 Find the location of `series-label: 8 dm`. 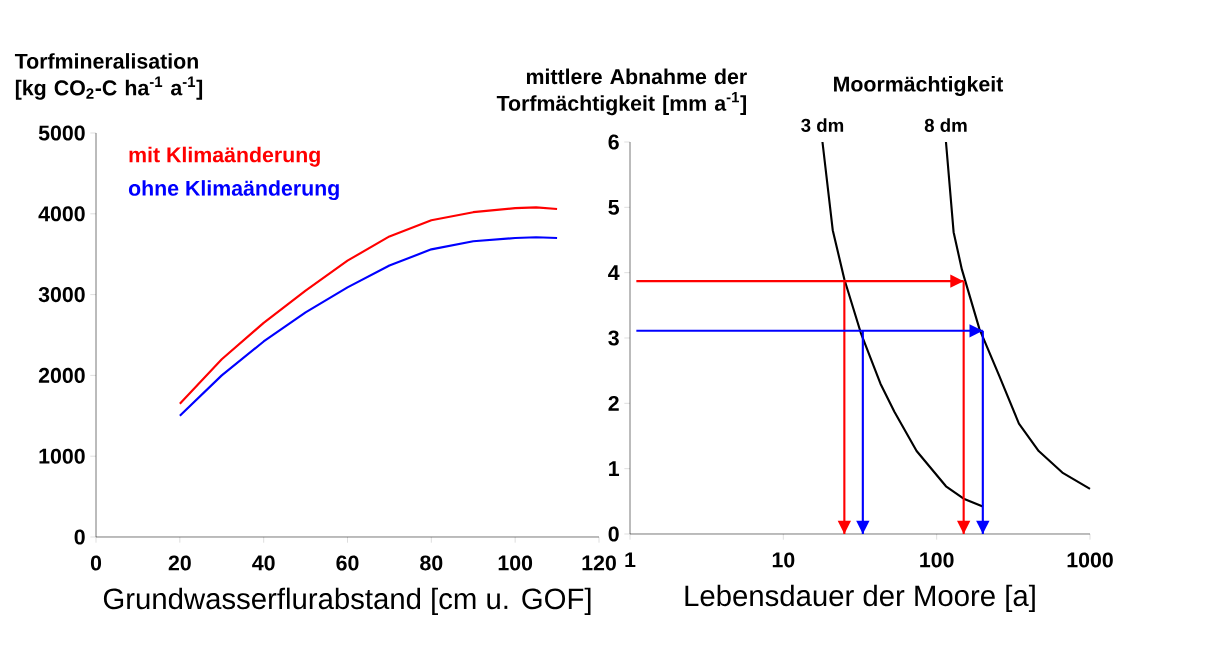

series-label: 8 dm is located at coordinates (945, 125).